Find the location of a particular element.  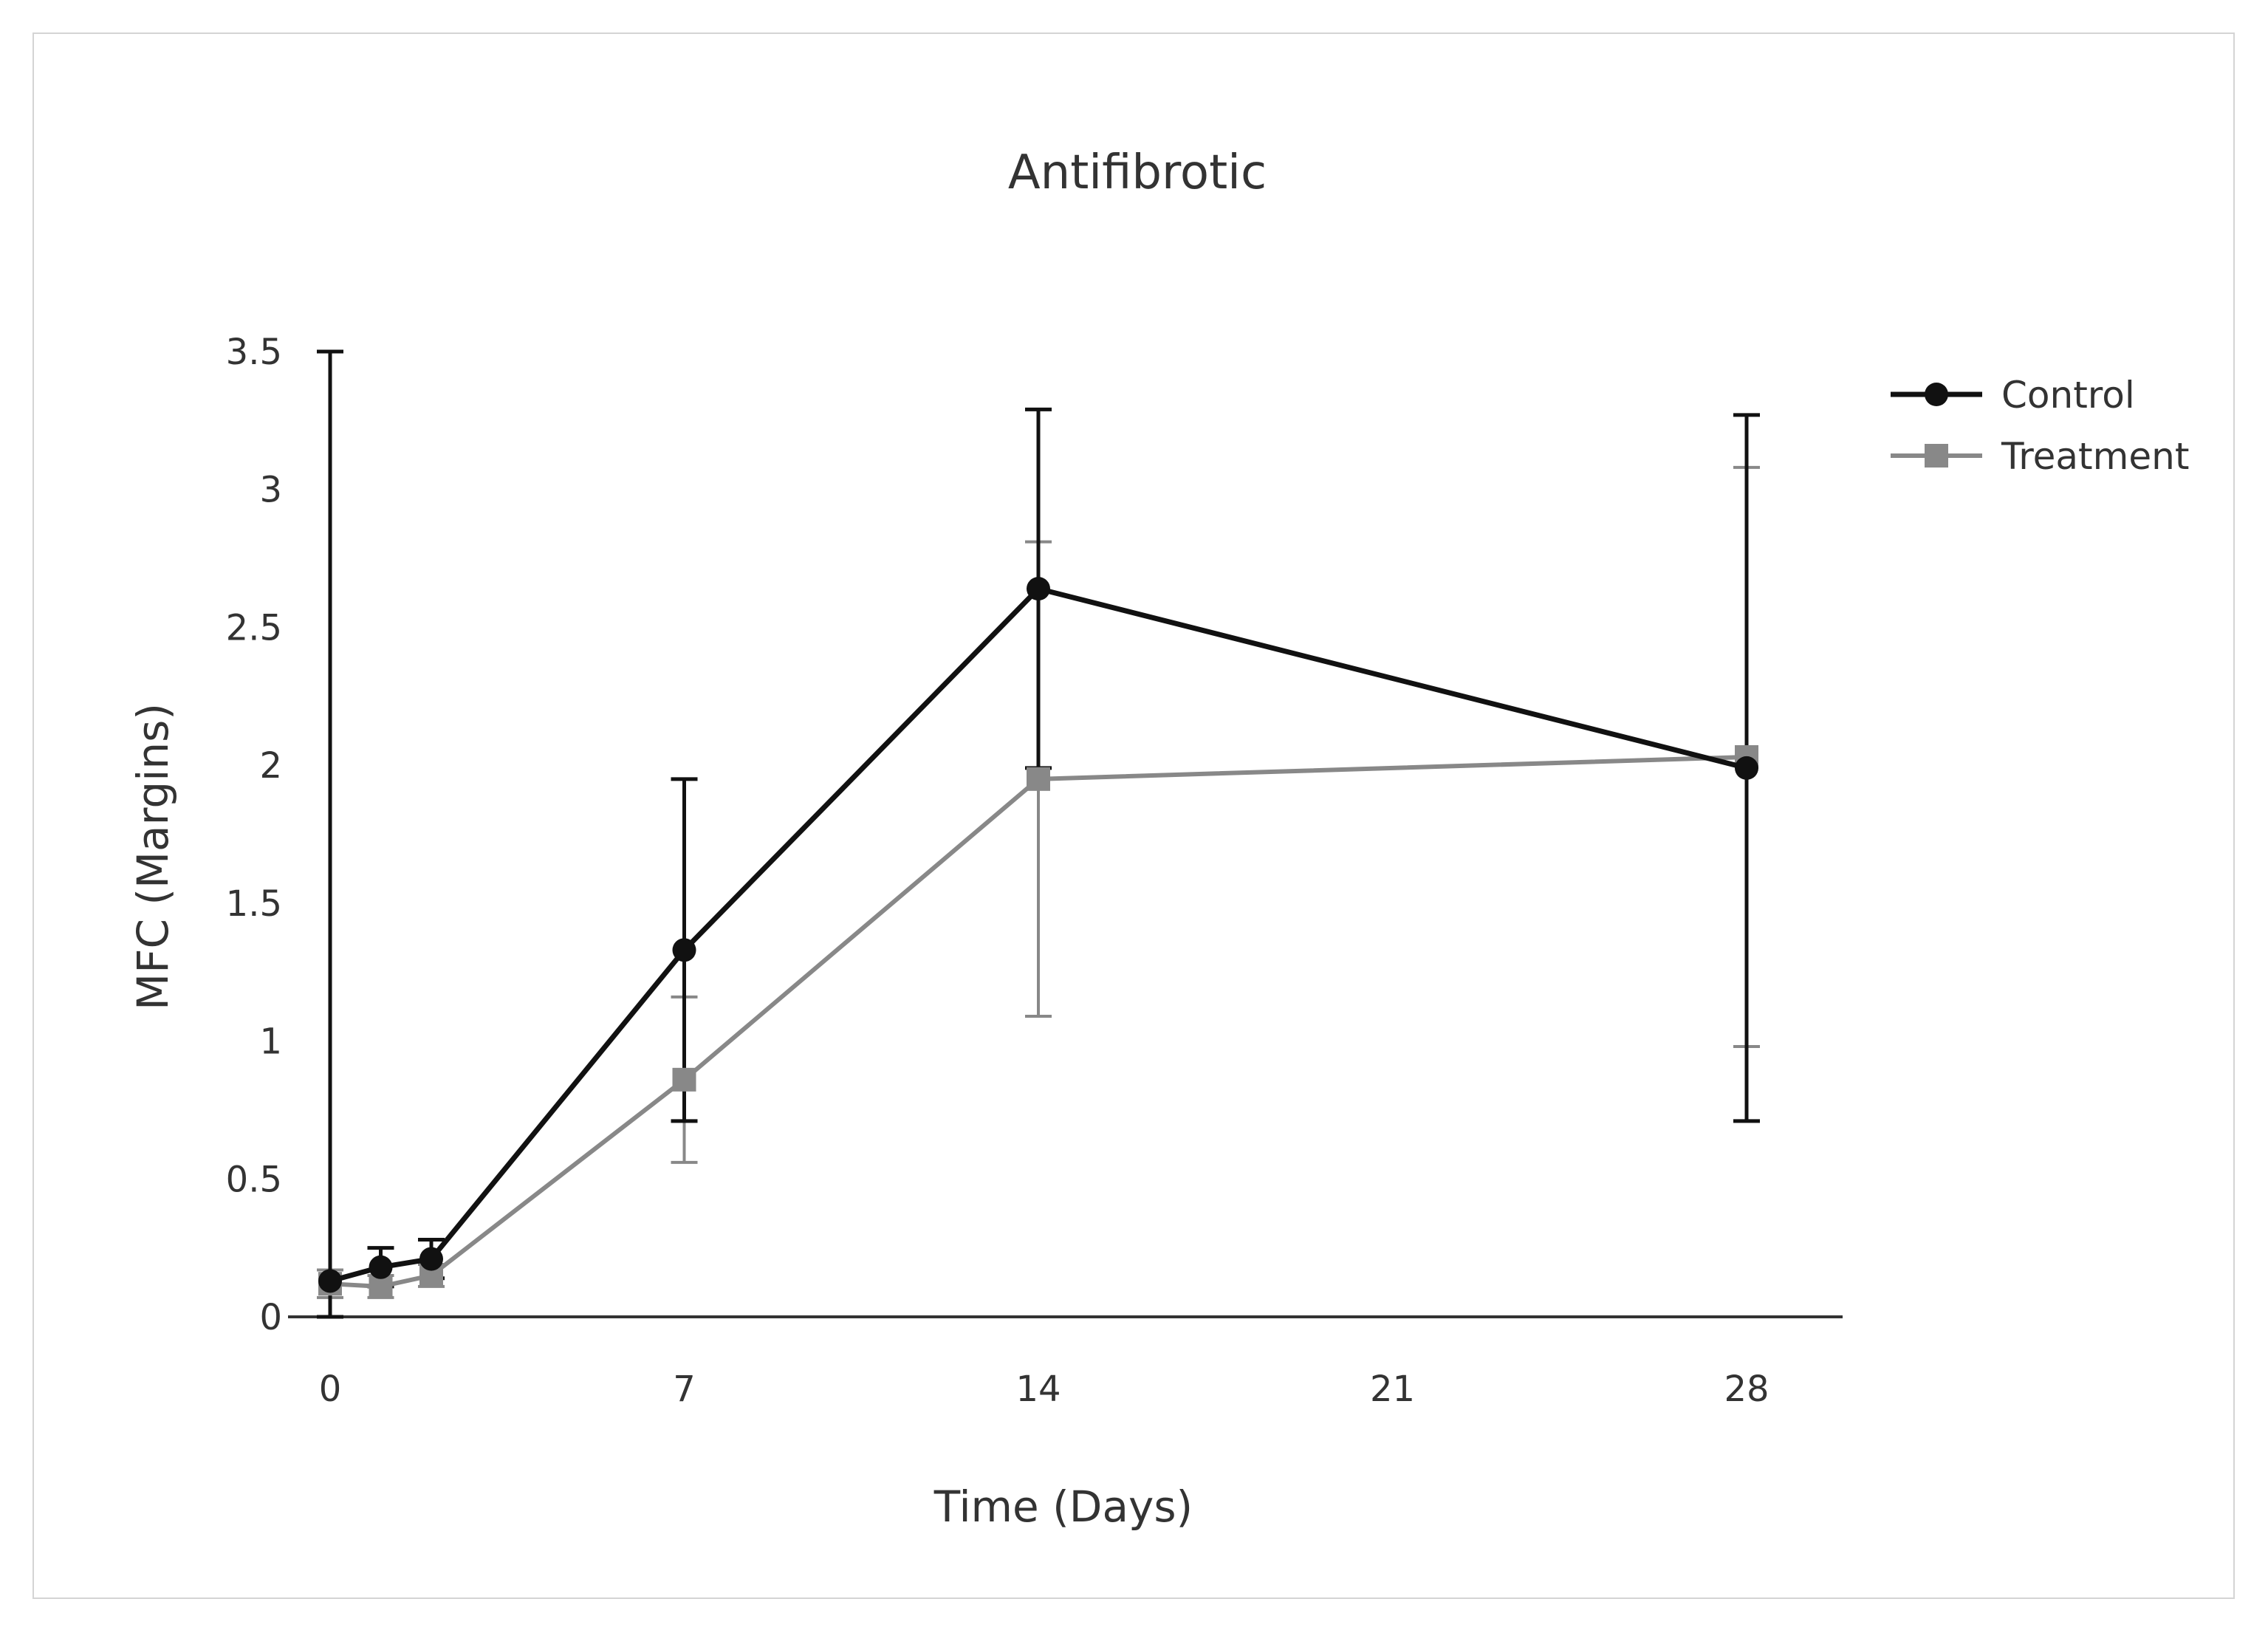

y-axis-label: MFC (Margins) is located at coordinates (153, 856).